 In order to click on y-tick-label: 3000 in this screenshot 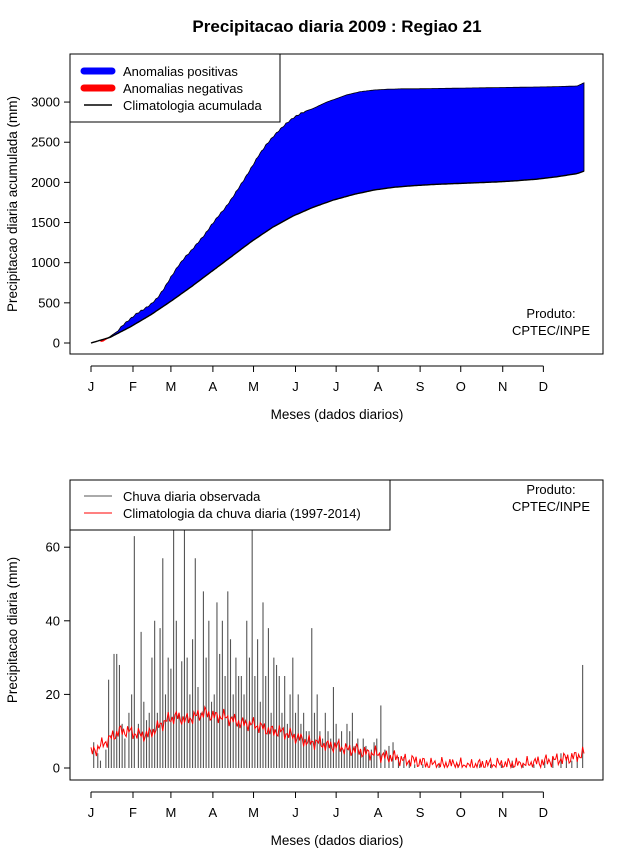, I will do `click(45, 102)`.